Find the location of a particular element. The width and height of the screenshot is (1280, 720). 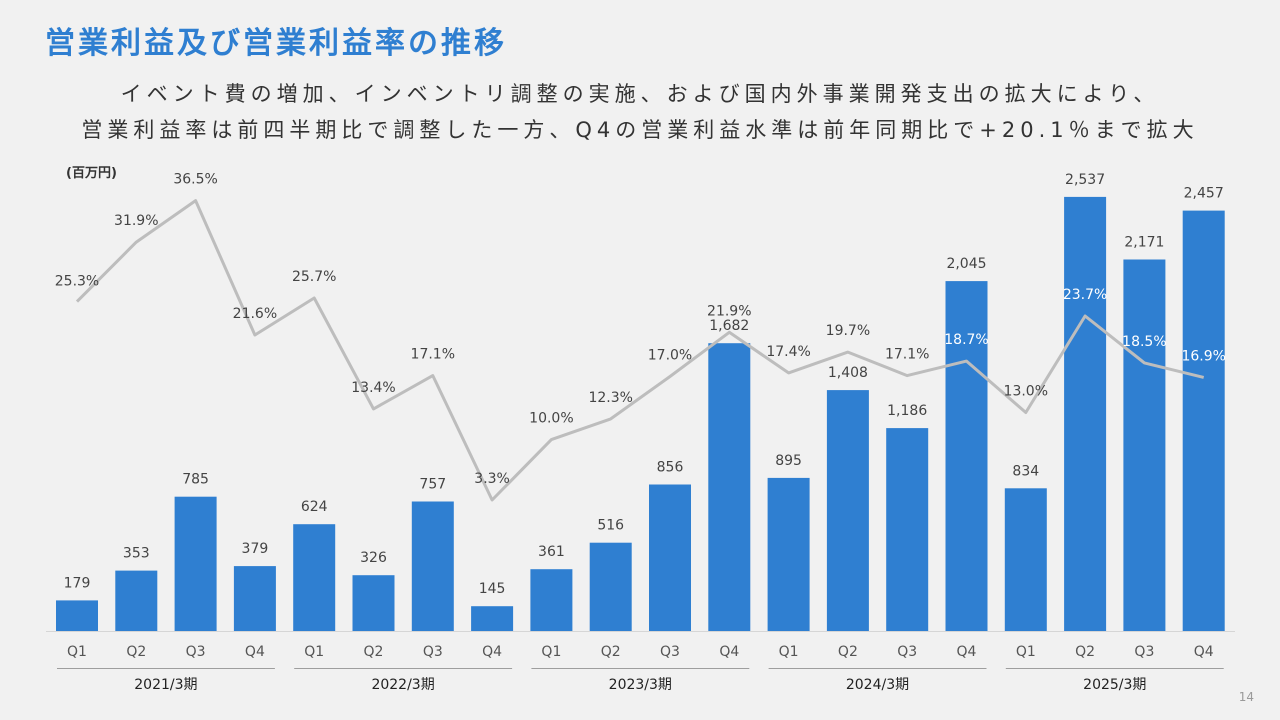

bar-value-label-3: 379 is located at coordinates (255, 549).